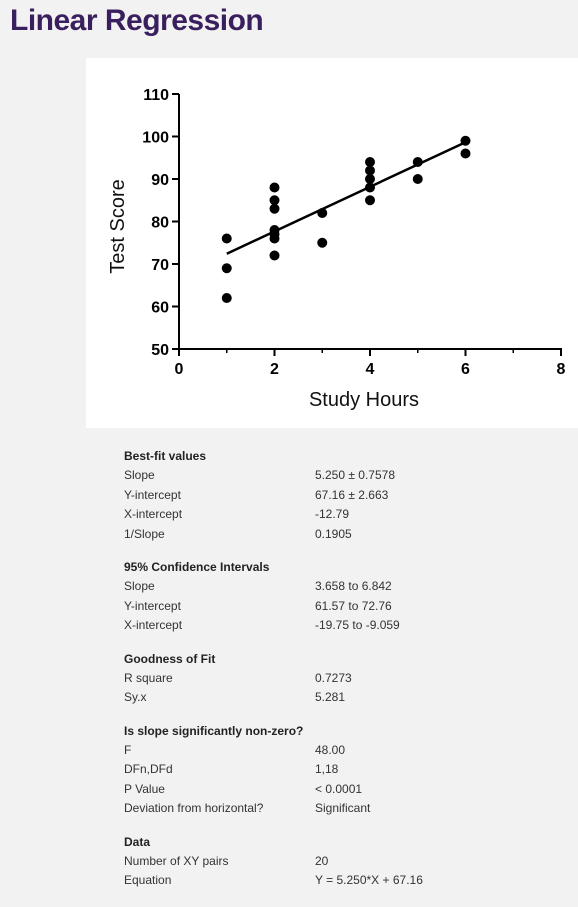 The height and width of the screenshot is (907, 578). What do you see at coordinates (165, 456) in the screenshot?
I see `section-title: Best-fit values` at bounding box center [165, 456].